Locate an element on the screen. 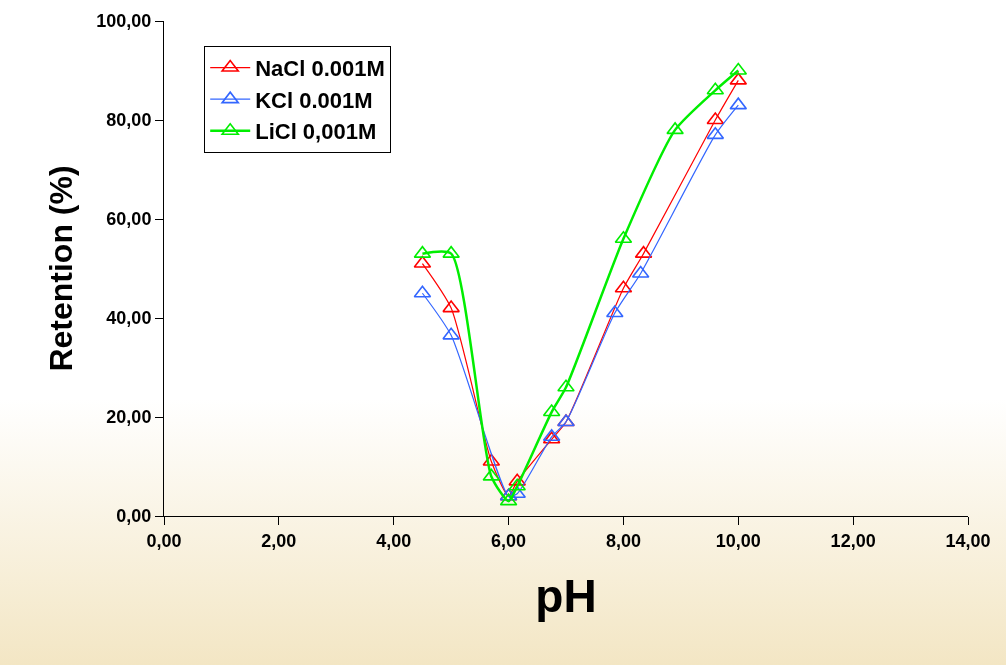 The image size is (1006, 665). x-tick-label: 14,00 is located at coordinates (968, 540).